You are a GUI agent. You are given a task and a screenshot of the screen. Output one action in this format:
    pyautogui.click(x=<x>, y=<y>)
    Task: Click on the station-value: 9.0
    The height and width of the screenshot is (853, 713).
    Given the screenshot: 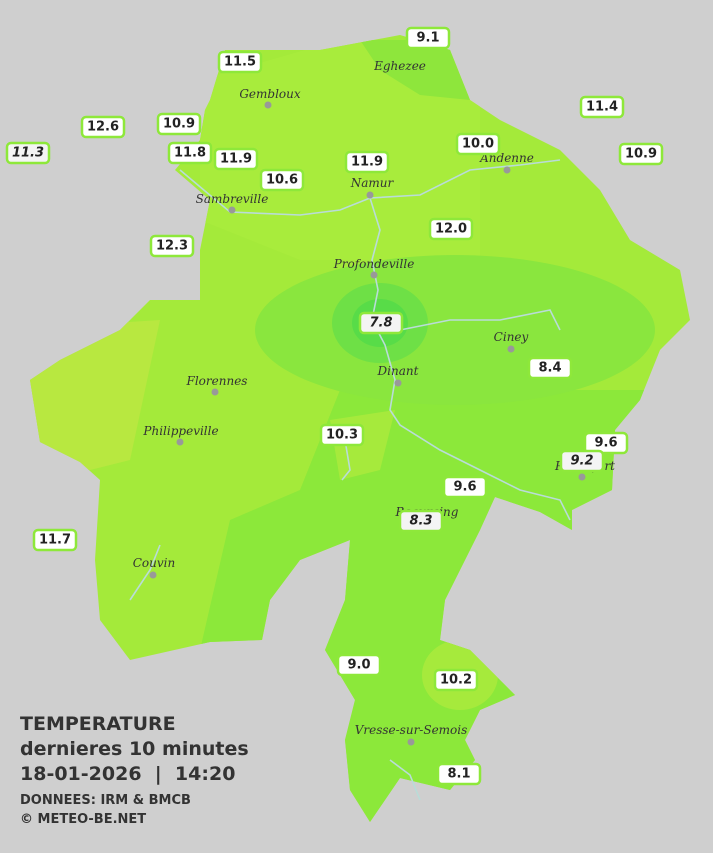 What is the action you would take?
    pyautogui.click(x=358, y=665)
    